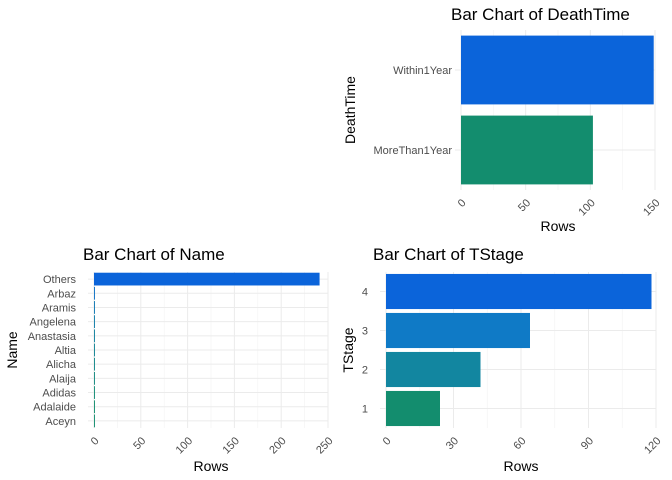  I want to click on y-tick-label: 4, so click(365, 293).